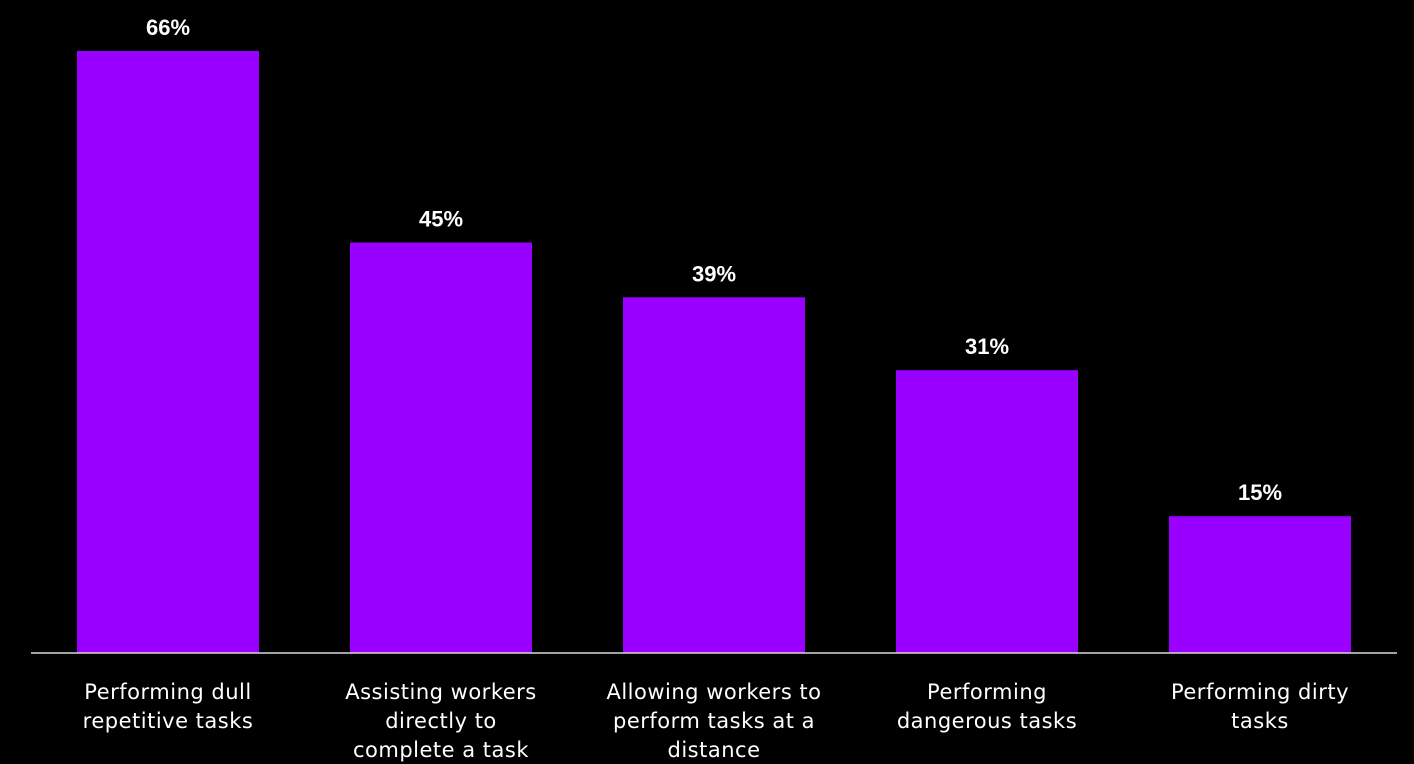 This screenshot has width=1414, height=764. I want to click on category-label-line: directly to, so click(441, 721).